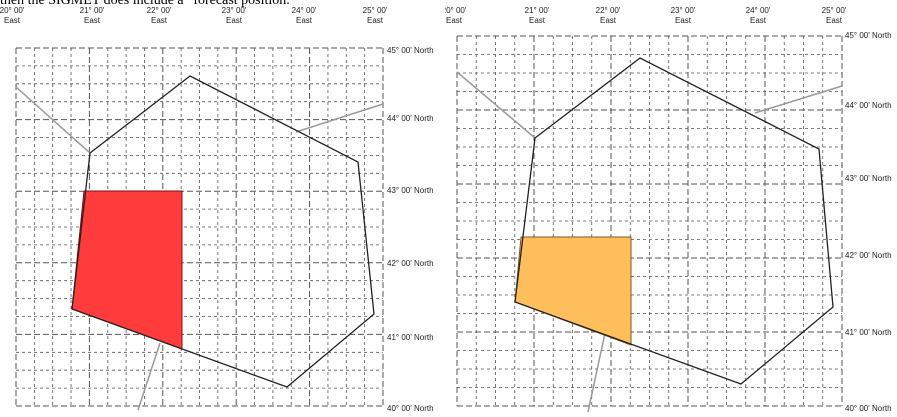 This screenshot has width=897, height=417. I want to click on sigmet-area-observed, so click(127, 270).